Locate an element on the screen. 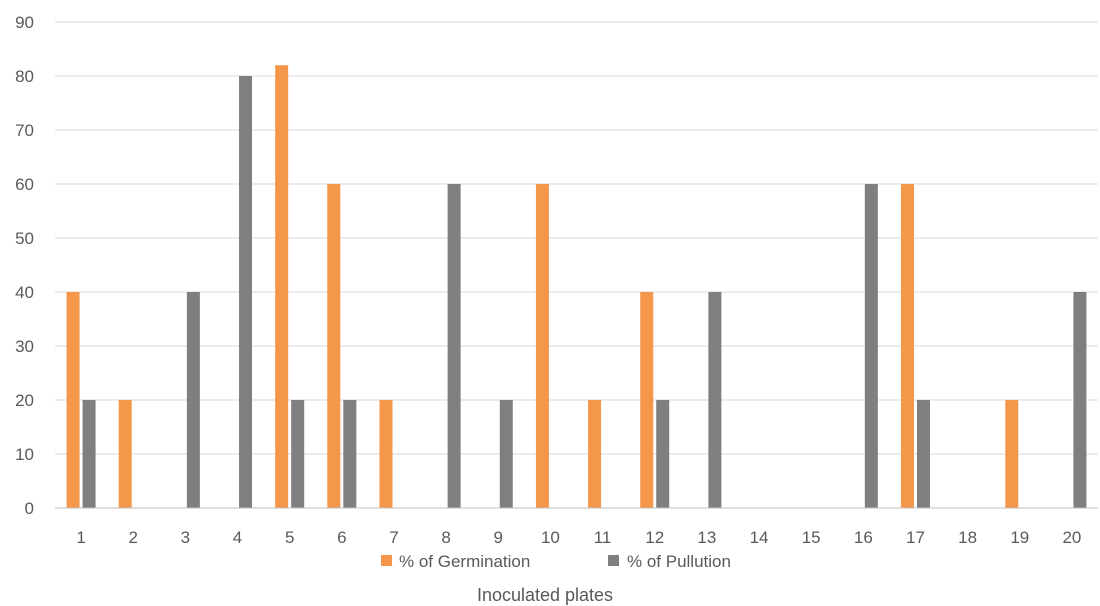 Image resolution: width=1100 pixels, height=606 pixels. x-tick-label: 5 is located at coordinates (289, 537).